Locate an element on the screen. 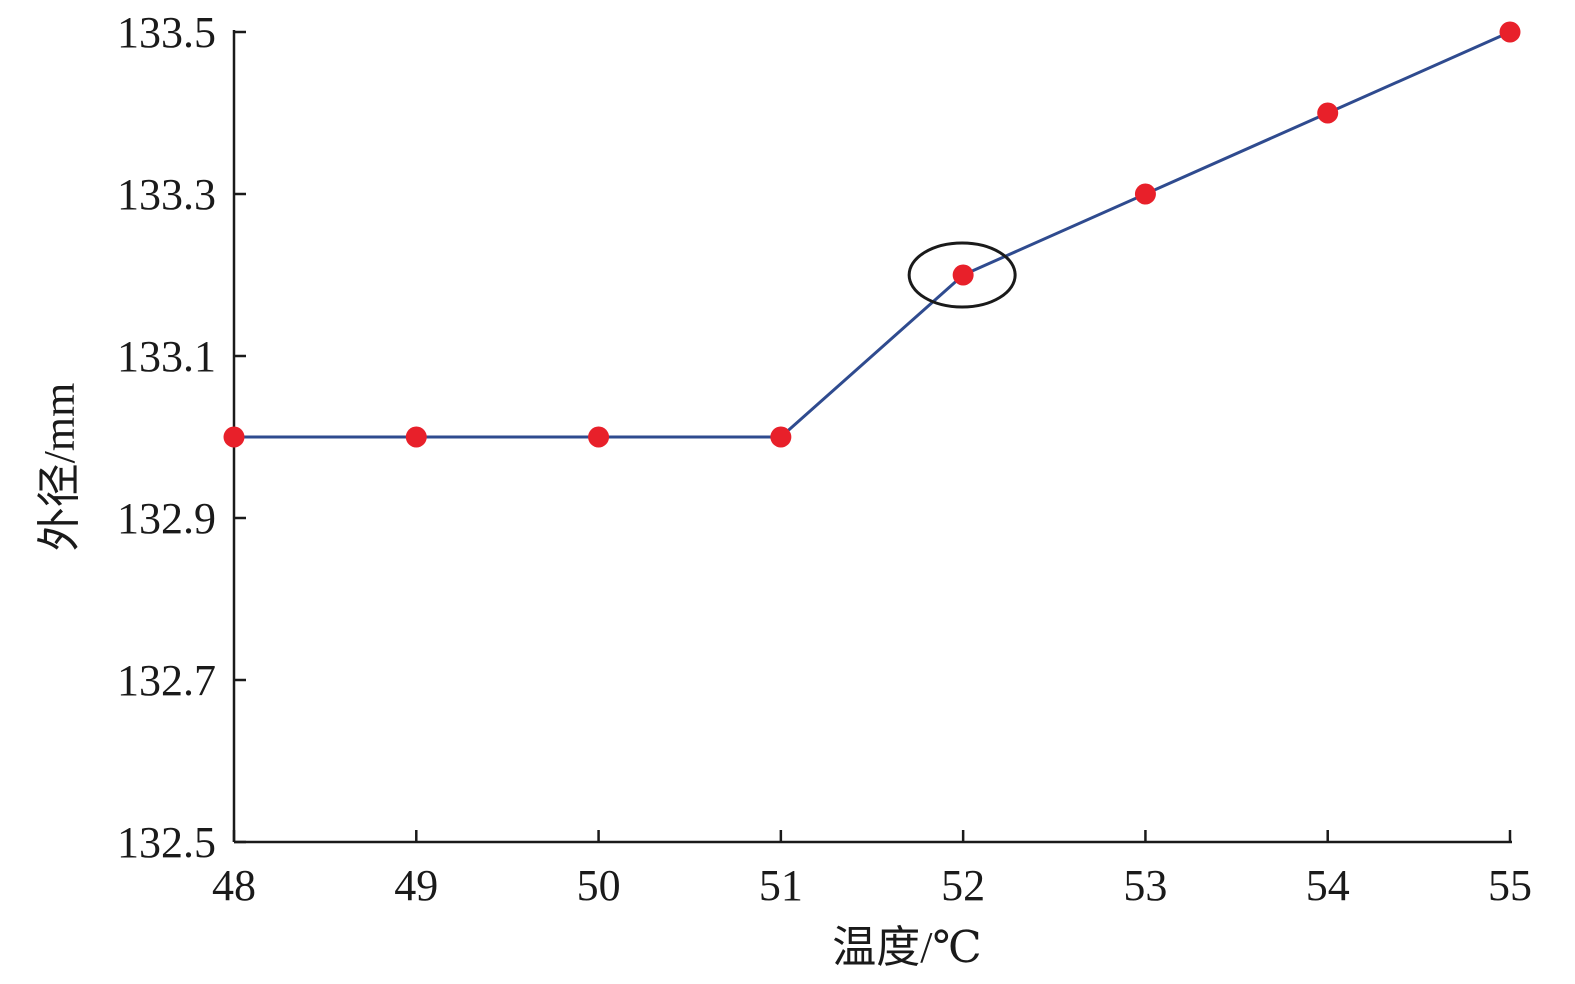 This screenshot has width=1575, height=984. y-ticks: 132.5 132.7 132.9 133.1 133.3 133.5 is located at coordinates (181, 437).